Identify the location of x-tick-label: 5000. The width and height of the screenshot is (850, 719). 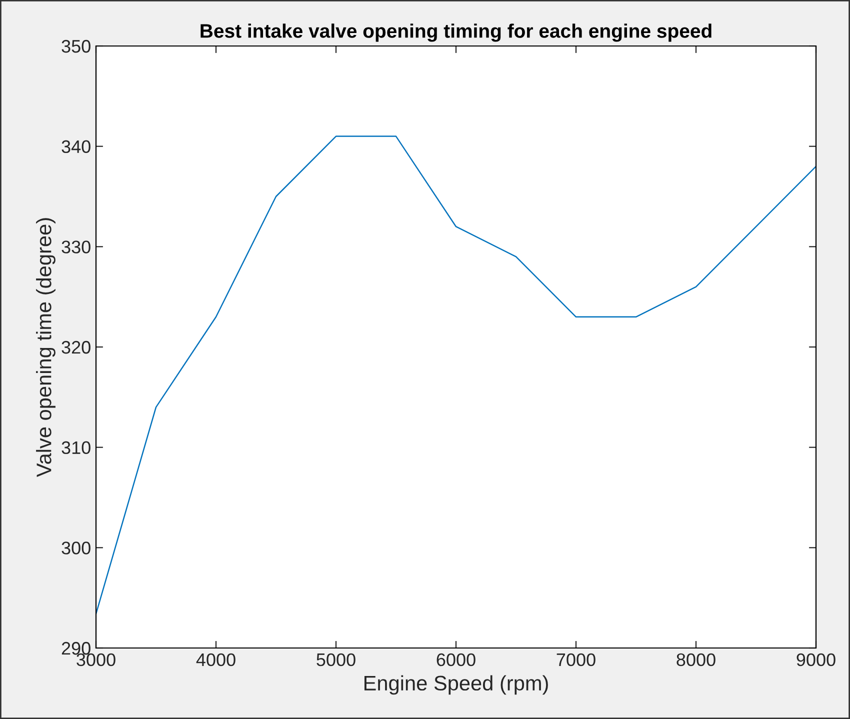
(336, 659).